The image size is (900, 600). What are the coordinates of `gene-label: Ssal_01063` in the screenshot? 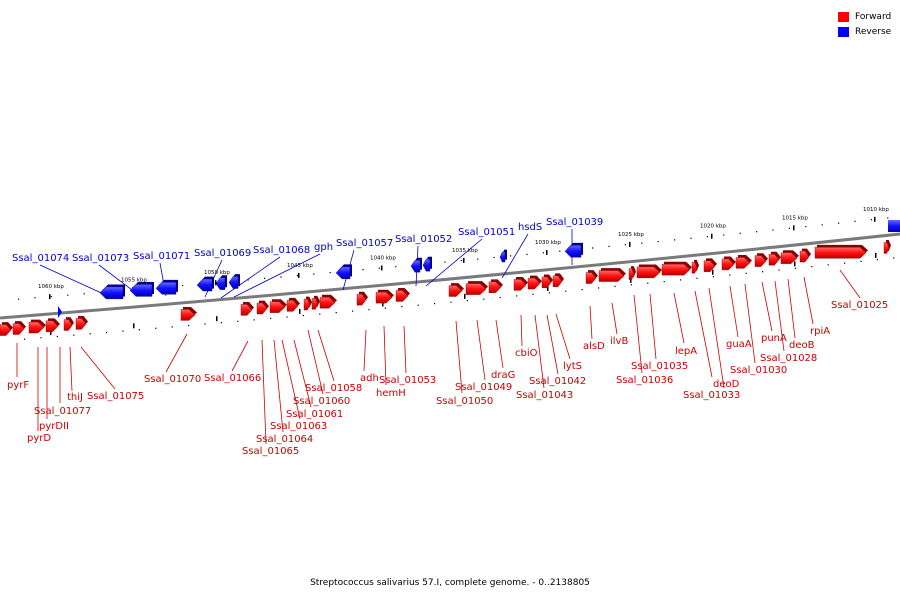 It's located at (298, 426).